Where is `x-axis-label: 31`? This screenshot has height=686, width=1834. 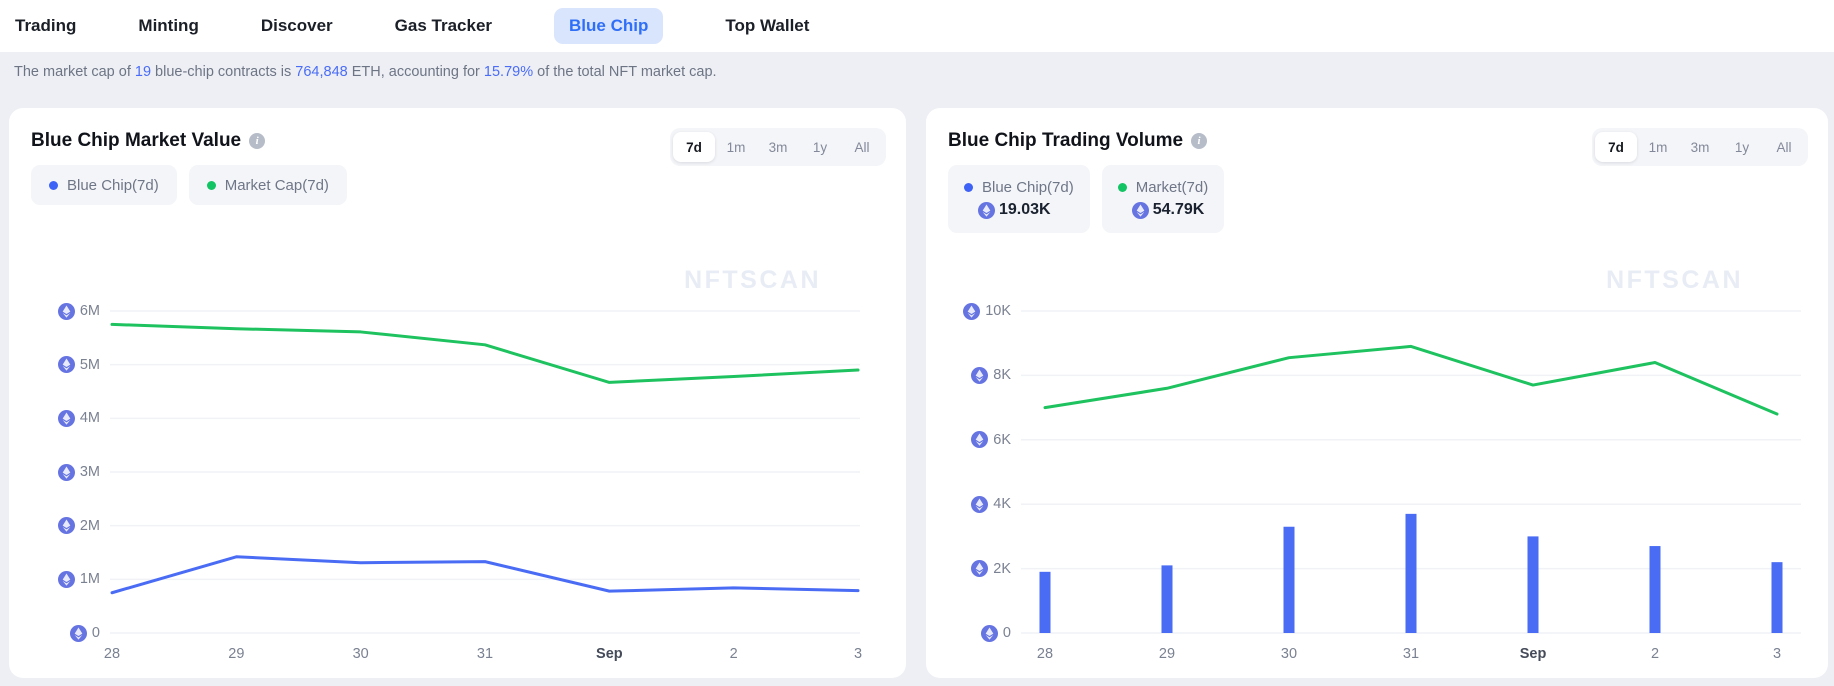 x-axis-label: 31 is located at coordinates (1411, 654).